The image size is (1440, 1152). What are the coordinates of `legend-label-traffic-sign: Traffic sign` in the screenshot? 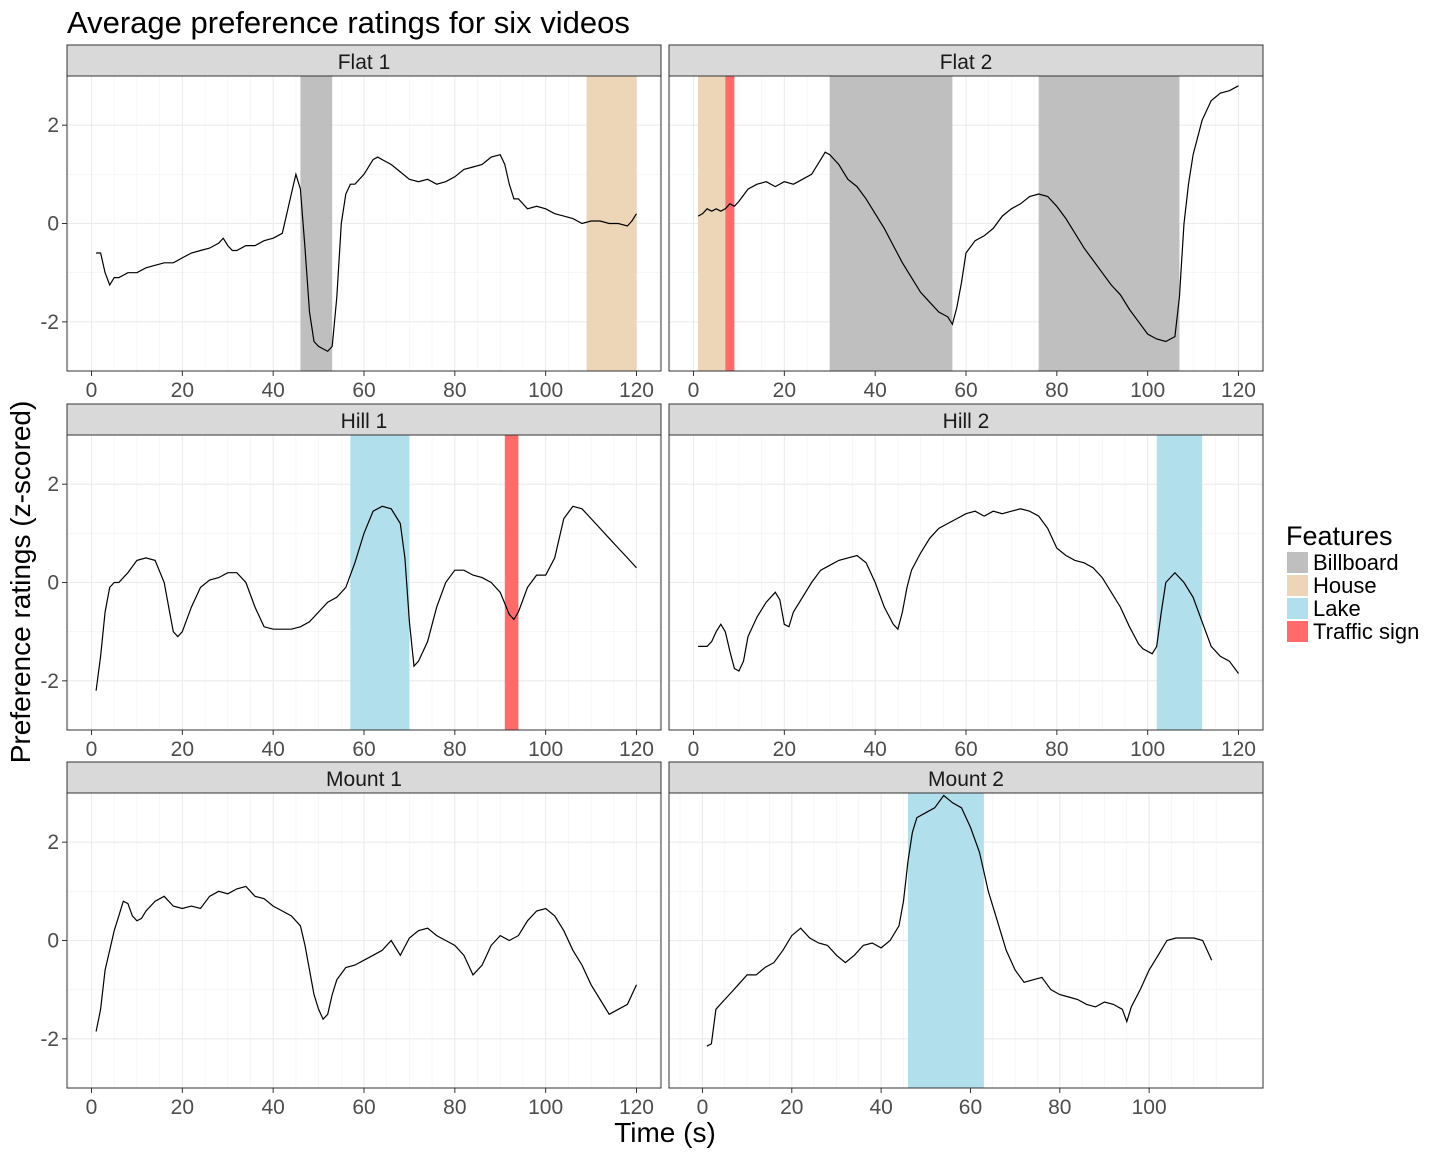 It's located at (1366, 631).